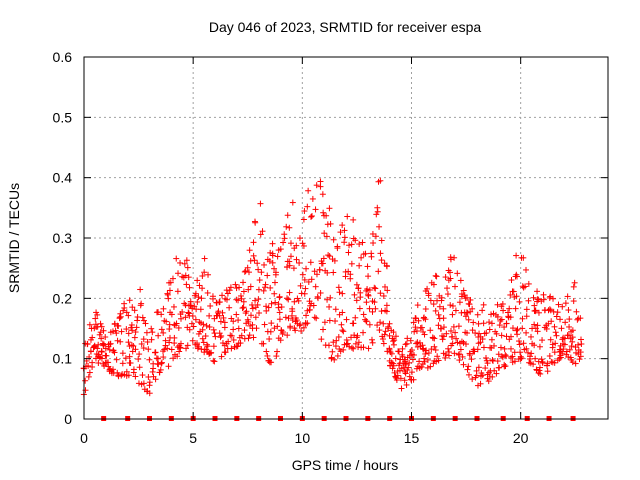 This screenshot has width=640, height=480. What do you see at coordinates (14, 238) in the screenshot?
I see `y-axis-label: SRMTID / TECUs` at bounding box center [14, 238].